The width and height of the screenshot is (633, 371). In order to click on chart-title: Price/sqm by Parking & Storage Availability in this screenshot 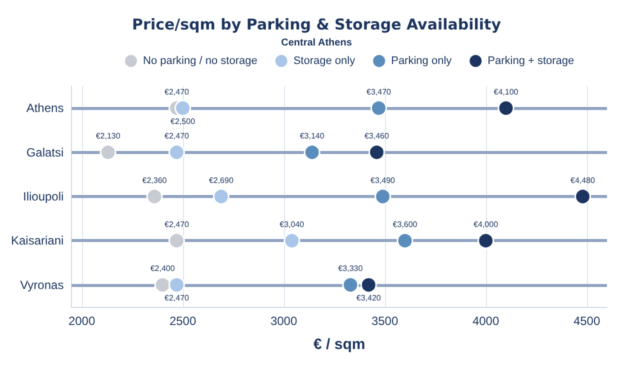, I will do `click(317, 25)`.